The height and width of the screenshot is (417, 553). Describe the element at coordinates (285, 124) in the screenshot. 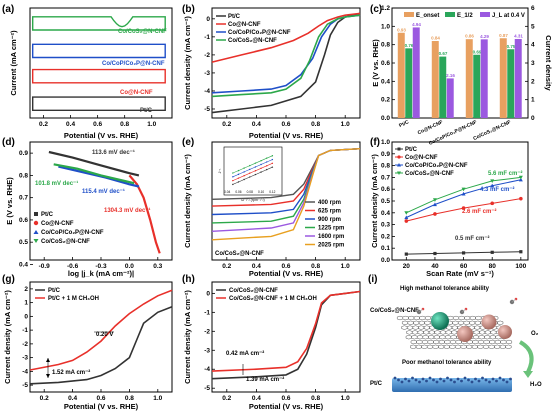

I see `b-xtick-label: 0.6` at that location.